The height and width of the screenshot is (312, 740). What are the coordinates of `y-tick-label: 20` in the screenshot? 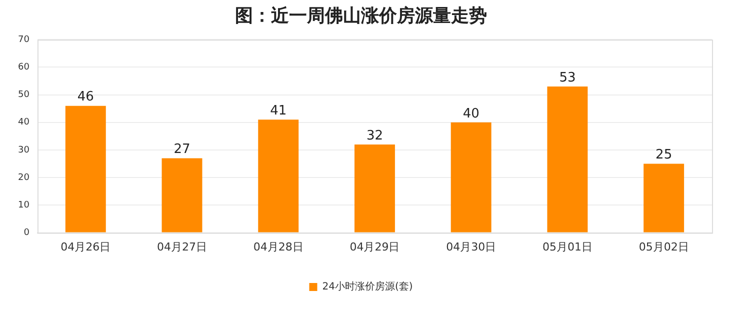 It's located at (24, 177).